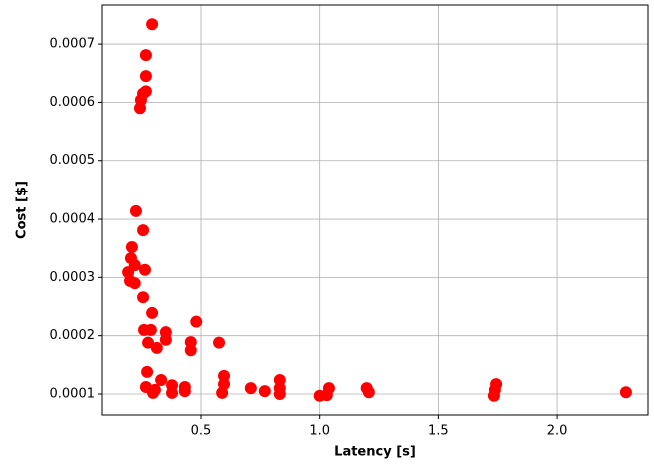 This screenshot has height=467, width=654. Describe the element at coordinates (73, 394) in the screenshot. I see `y-tick-label: 0.0001` at that location.